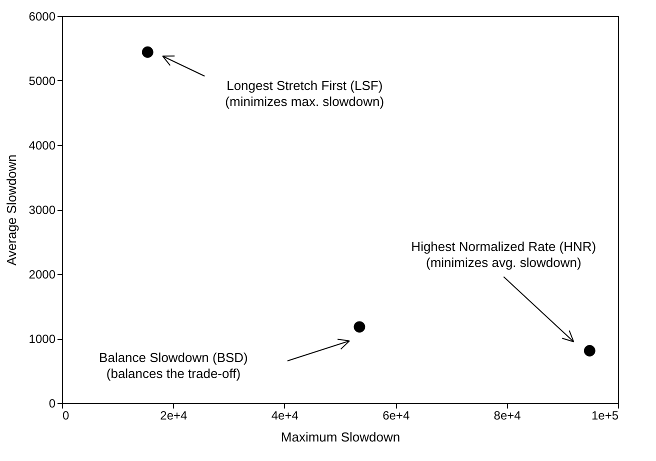 The height and width of the screenshot is (461, 656). I want to click on y-tick-label: 0, so click(52, 403).